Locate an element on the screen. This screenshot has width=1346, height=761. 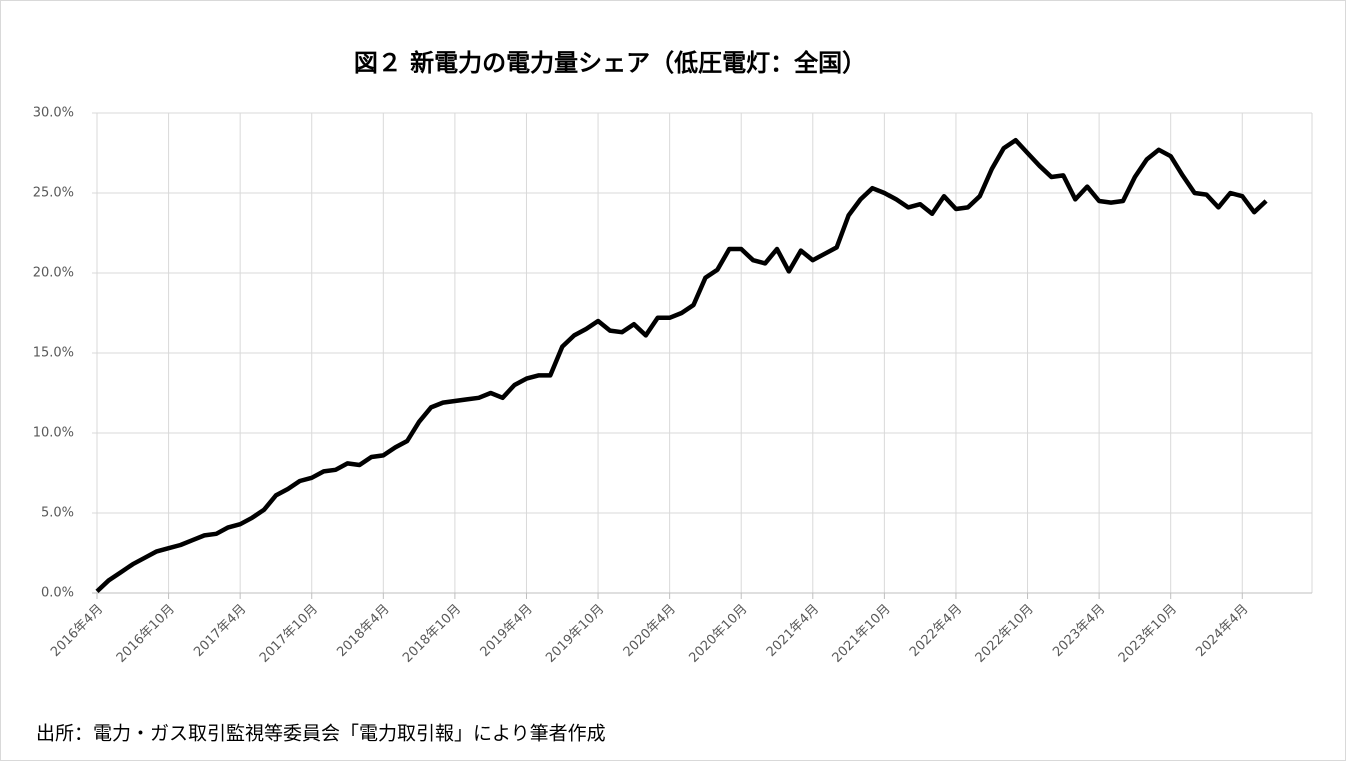
y-tick-label: 15.0% is located at coordinates (53, 353).